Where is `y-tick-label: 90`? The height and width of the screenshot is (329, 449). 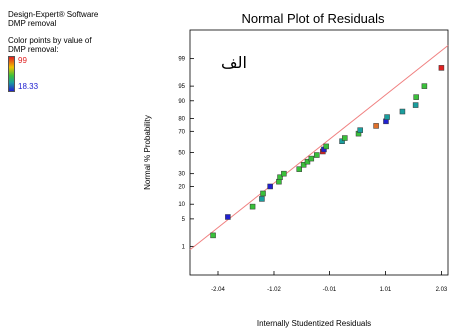
y-tick-label: 90 is located at coordinates (181, 102).